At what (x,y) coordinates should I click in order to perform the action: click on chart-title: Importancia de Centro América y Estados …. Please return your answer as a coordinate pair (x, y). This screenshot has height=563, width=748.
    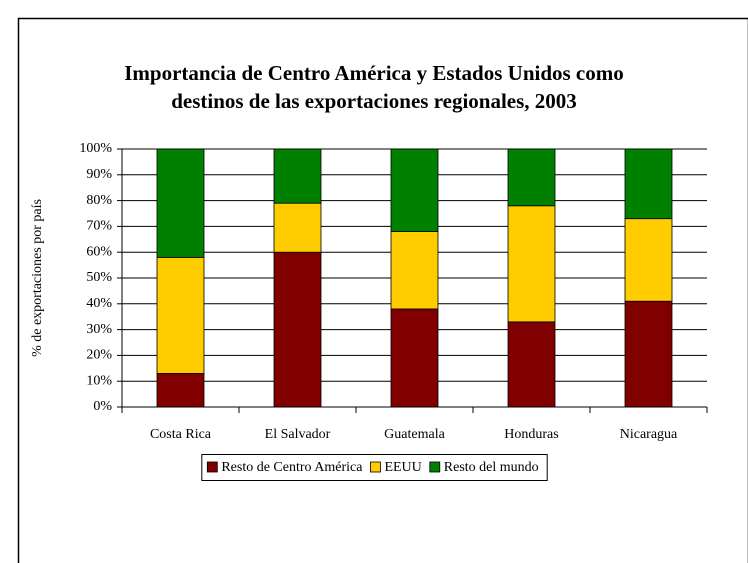
    Looking at the image, I should click on (374, 73).